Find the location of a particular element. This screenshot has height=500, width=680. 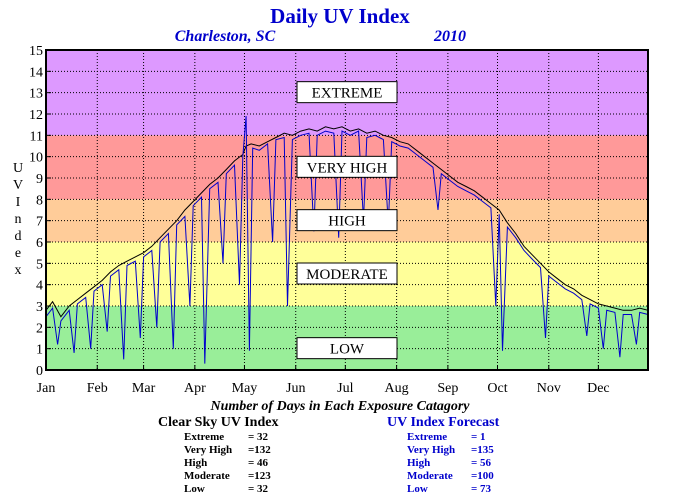

forecast-value: = 1 is located at coordinates (478, 437).